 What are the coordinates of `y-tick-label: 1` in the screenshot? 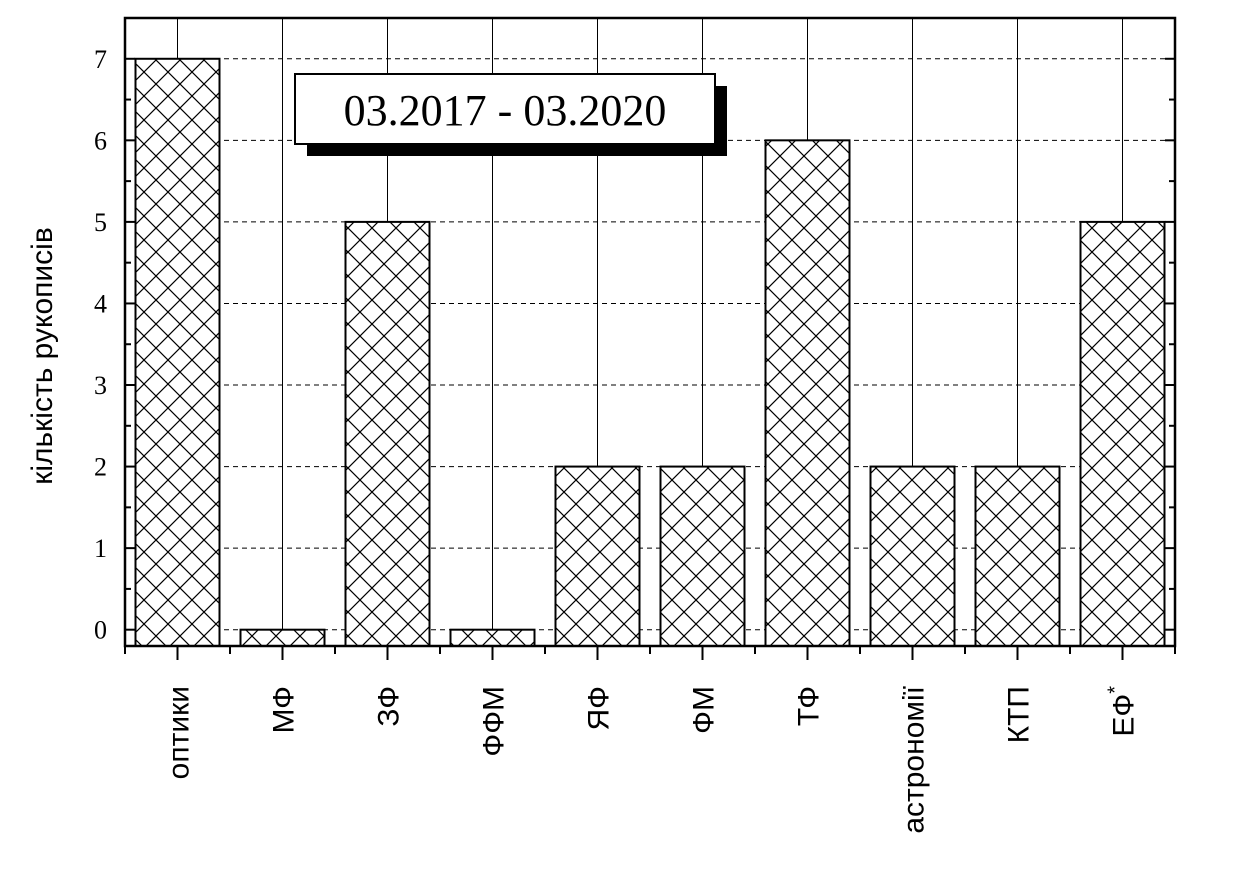 It's located at (100, 548).